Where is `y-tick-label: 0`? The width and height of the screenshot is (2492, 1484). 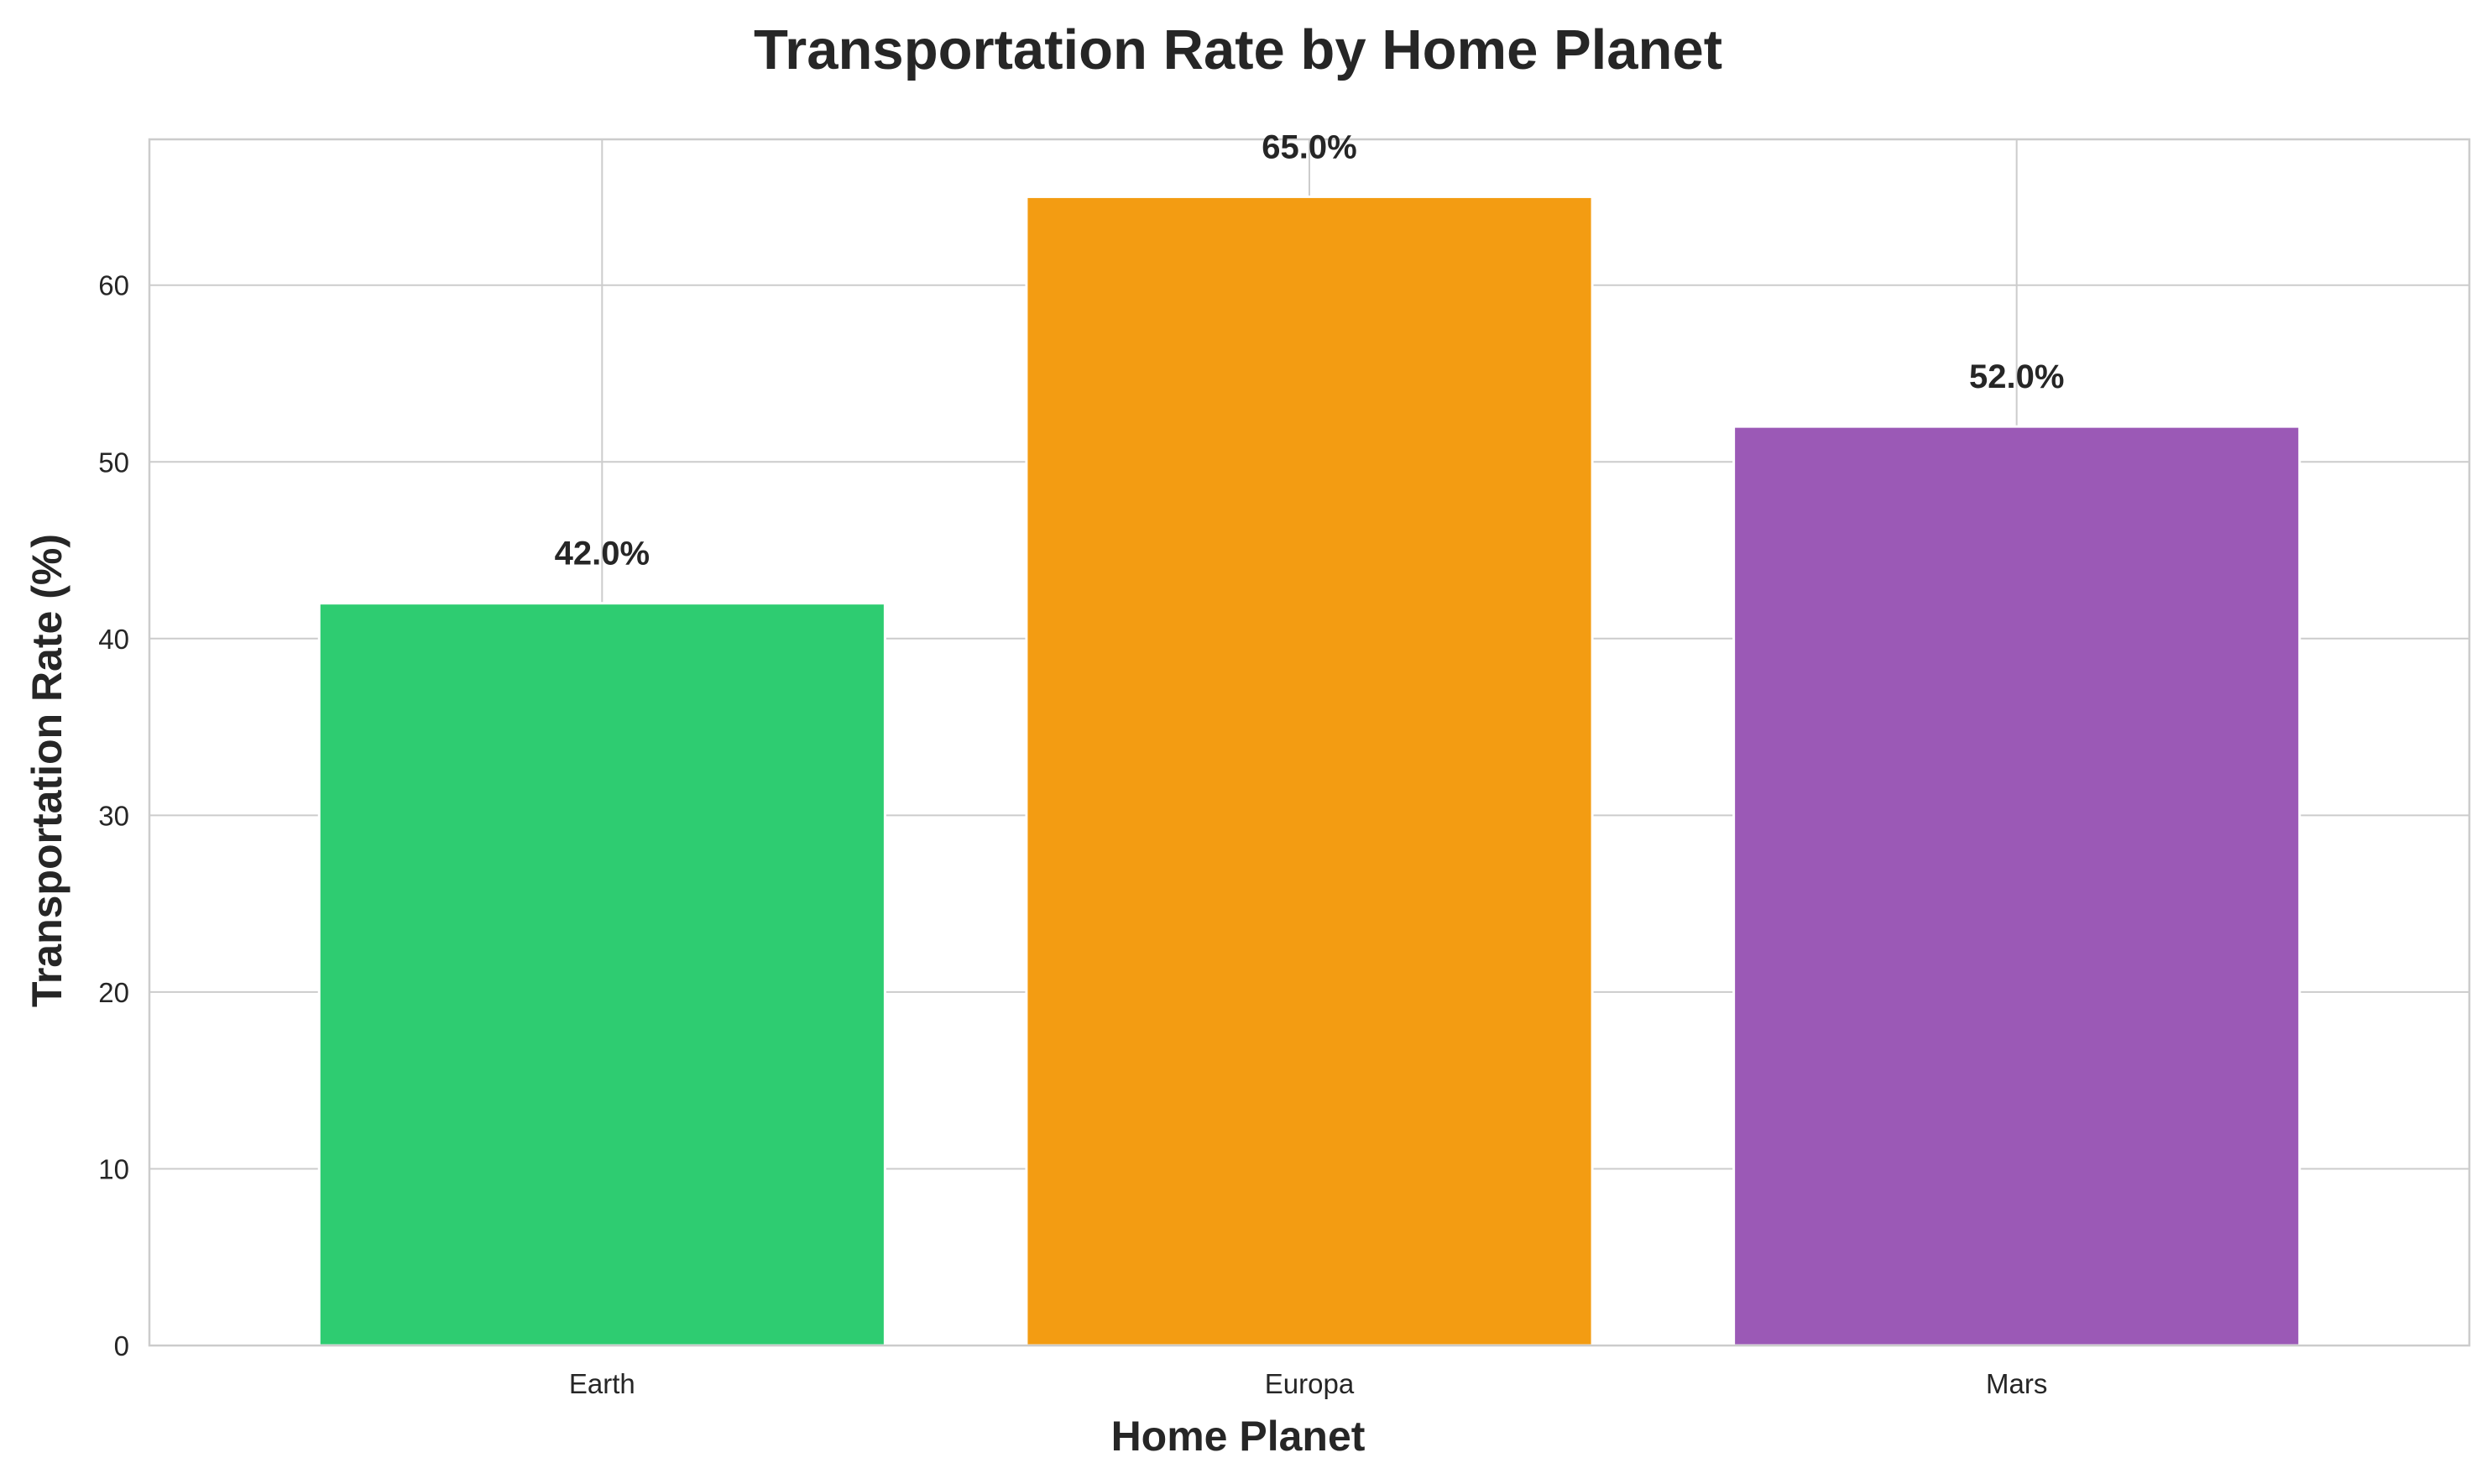 y-tick-label: 0 is located at coordinates (121, 1345).